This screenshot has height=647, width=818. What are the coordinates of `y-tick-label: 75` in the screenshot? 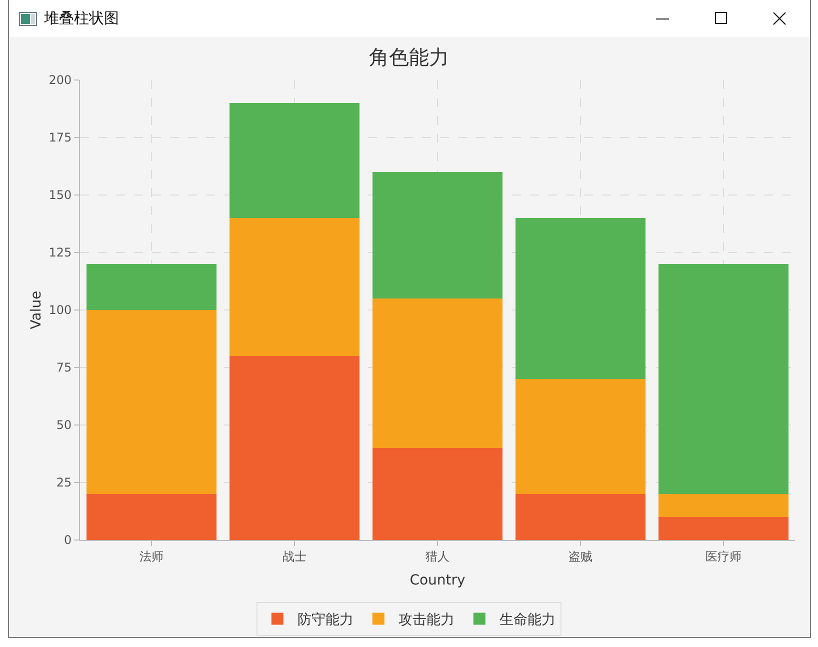 It's located at (64, 367).